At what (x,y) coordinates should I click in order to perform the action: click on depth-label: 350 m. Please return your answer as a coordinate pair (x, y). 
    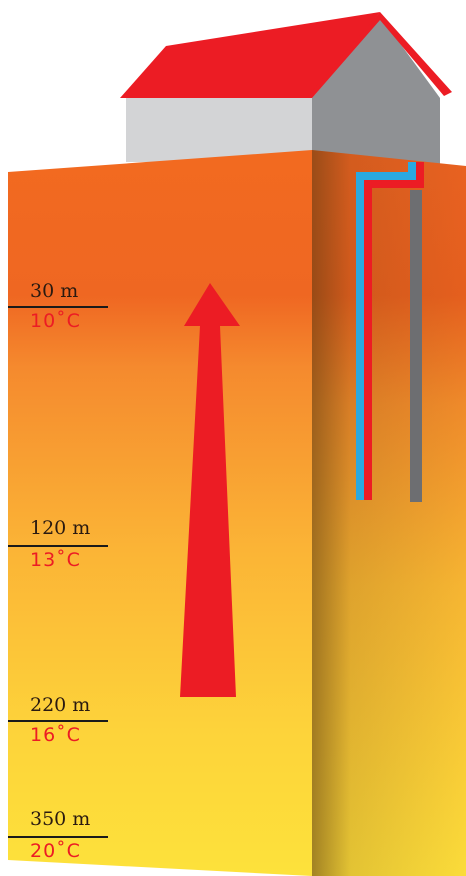
    Looking at the image, I should click on (60, 819).